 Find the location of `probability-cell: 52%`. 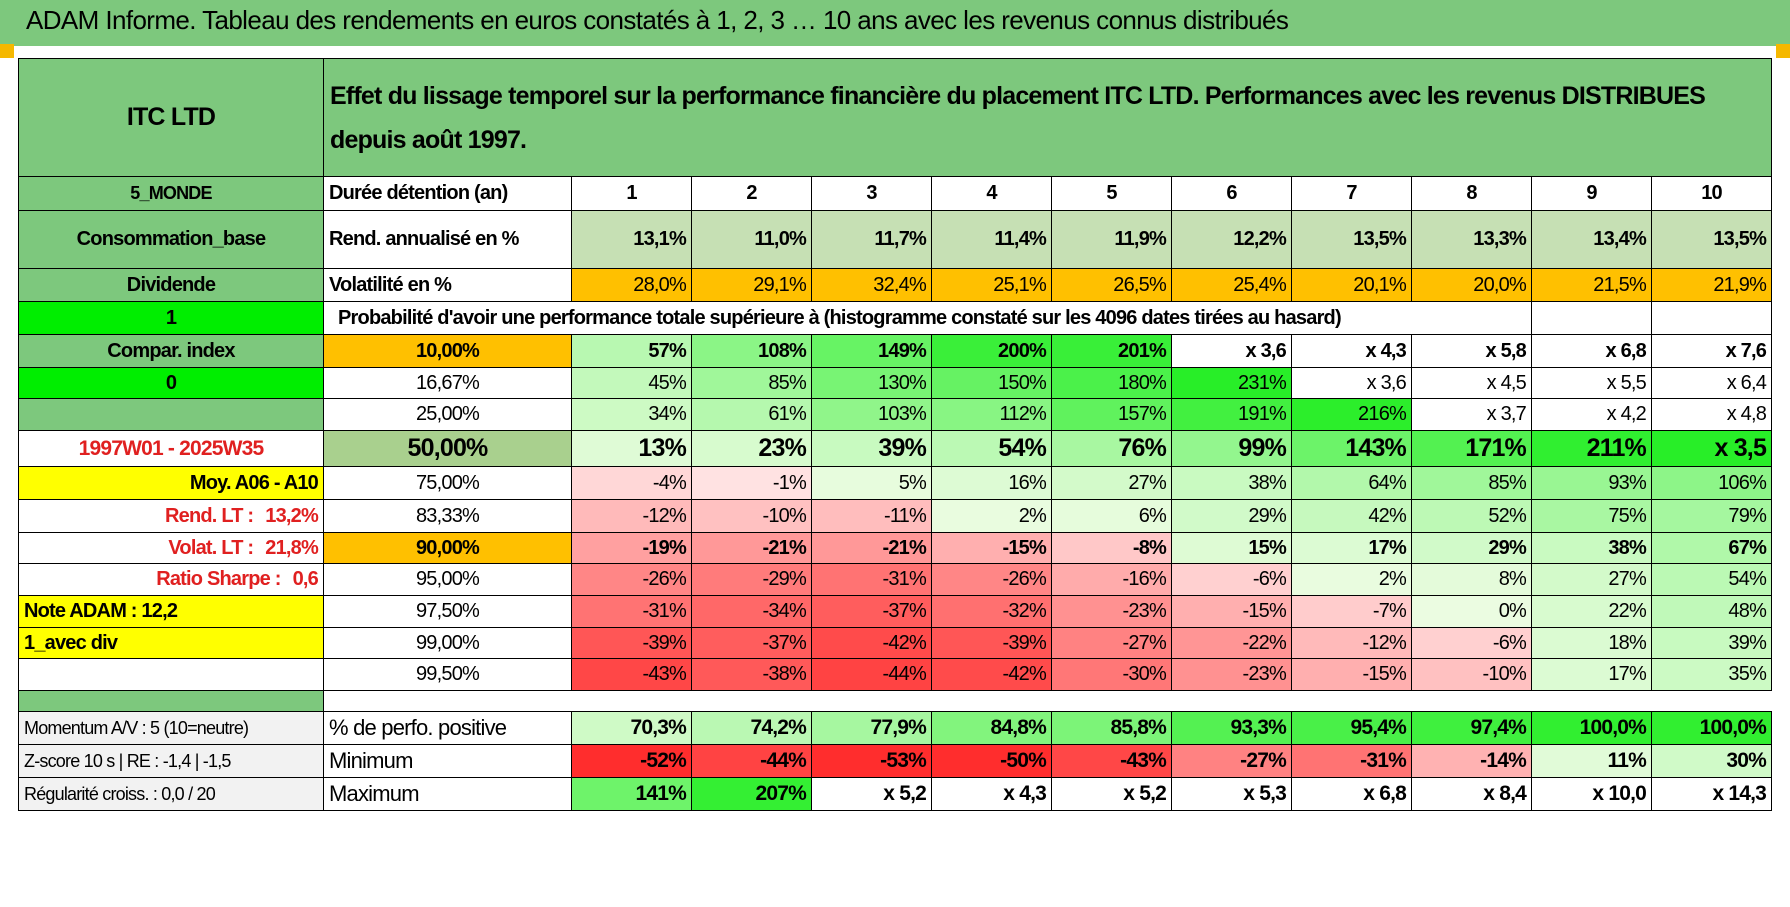

probability-cell: 52% is located at coordinates (1471, 516).